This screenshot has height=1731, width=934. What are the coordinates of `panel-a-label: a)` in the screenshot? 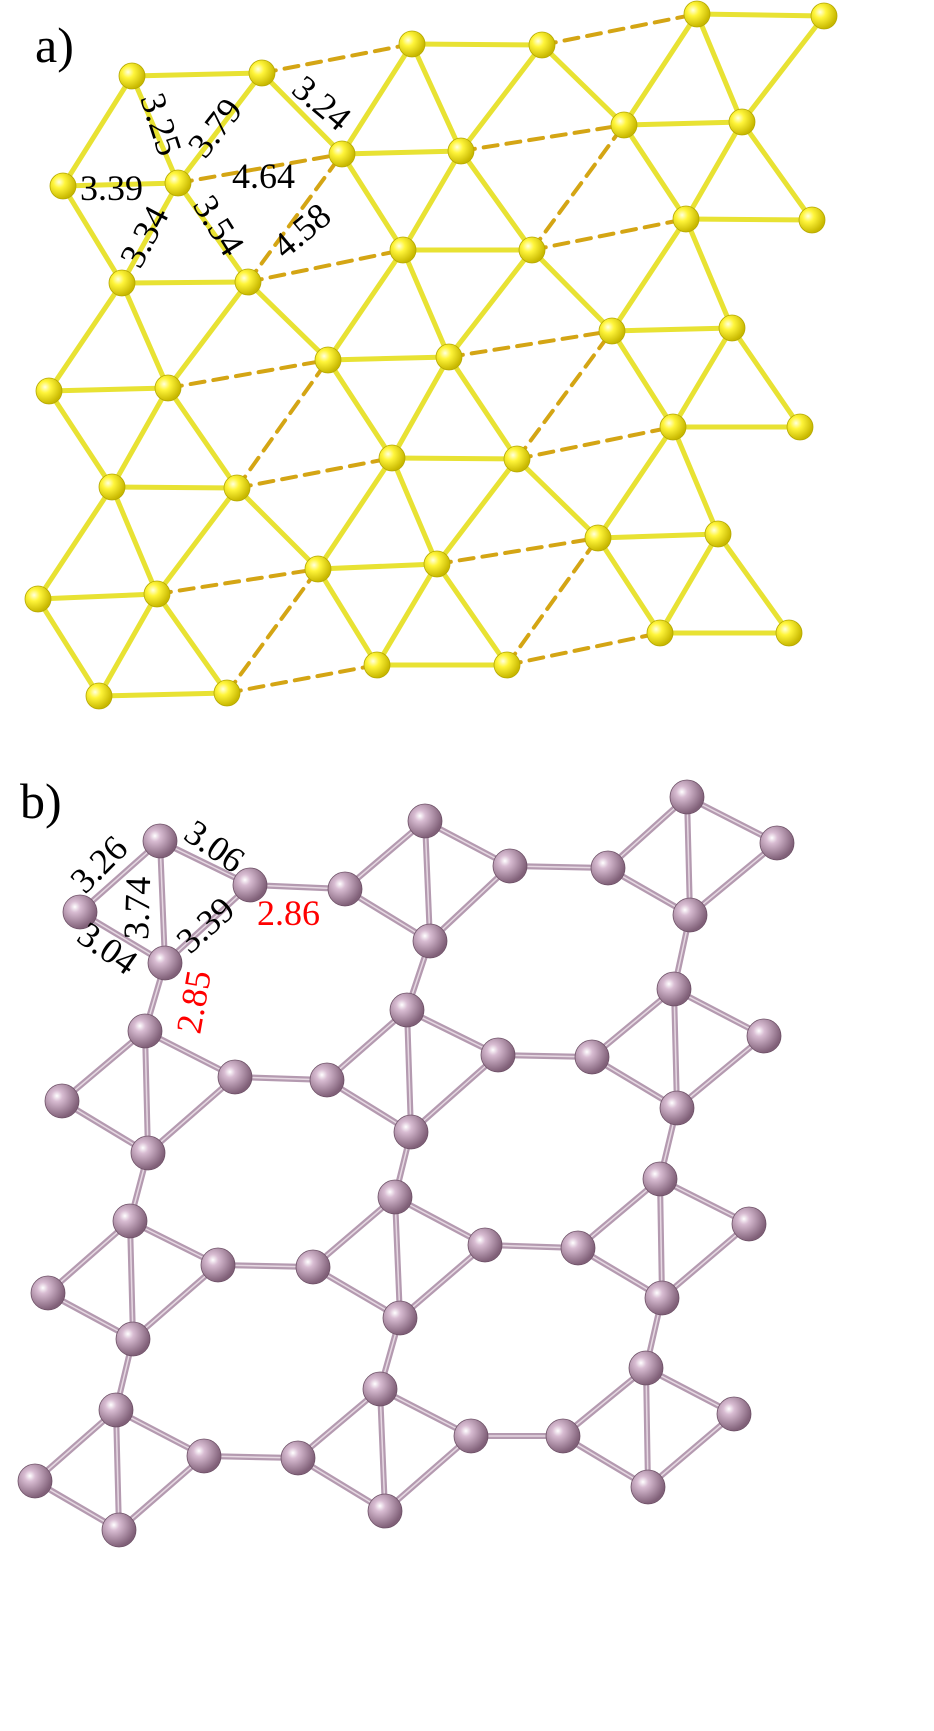 It's located at (54, 45).